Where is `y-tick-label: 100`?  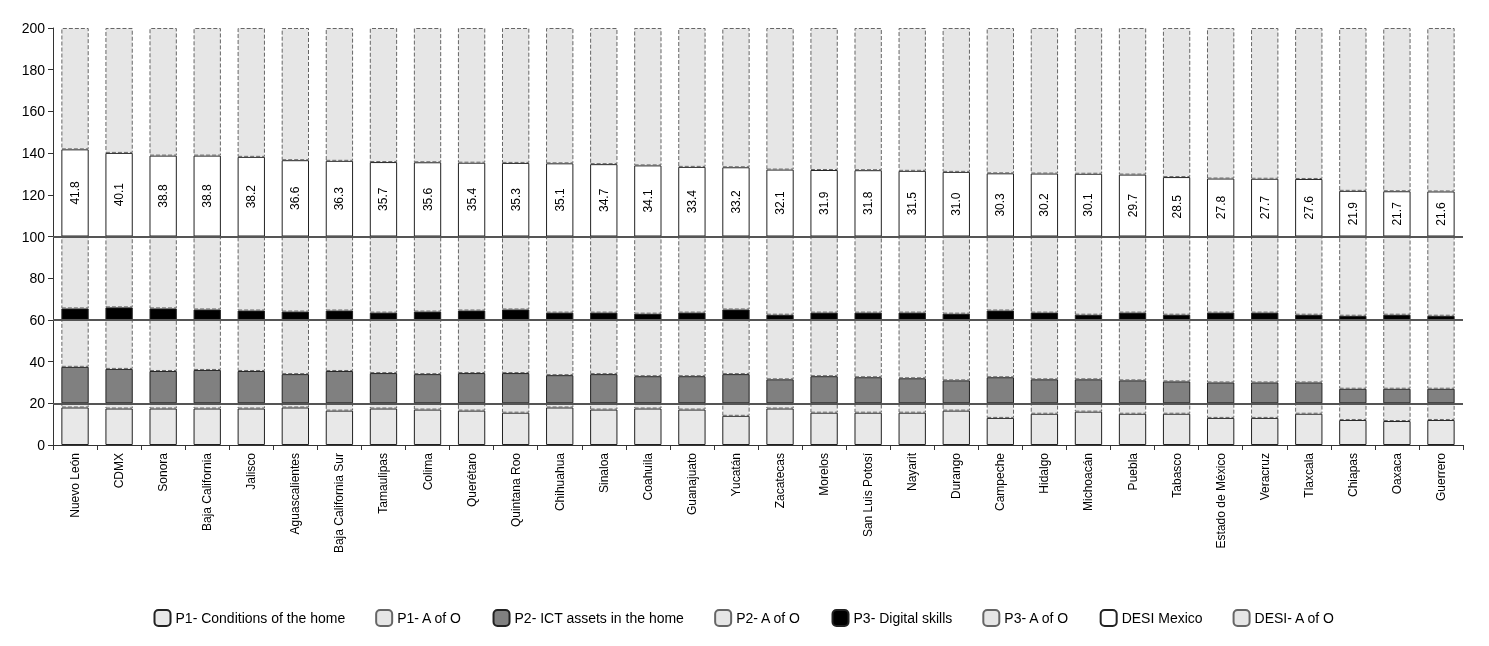 y-tick-label: 100 is located at coordinates (33, 236).